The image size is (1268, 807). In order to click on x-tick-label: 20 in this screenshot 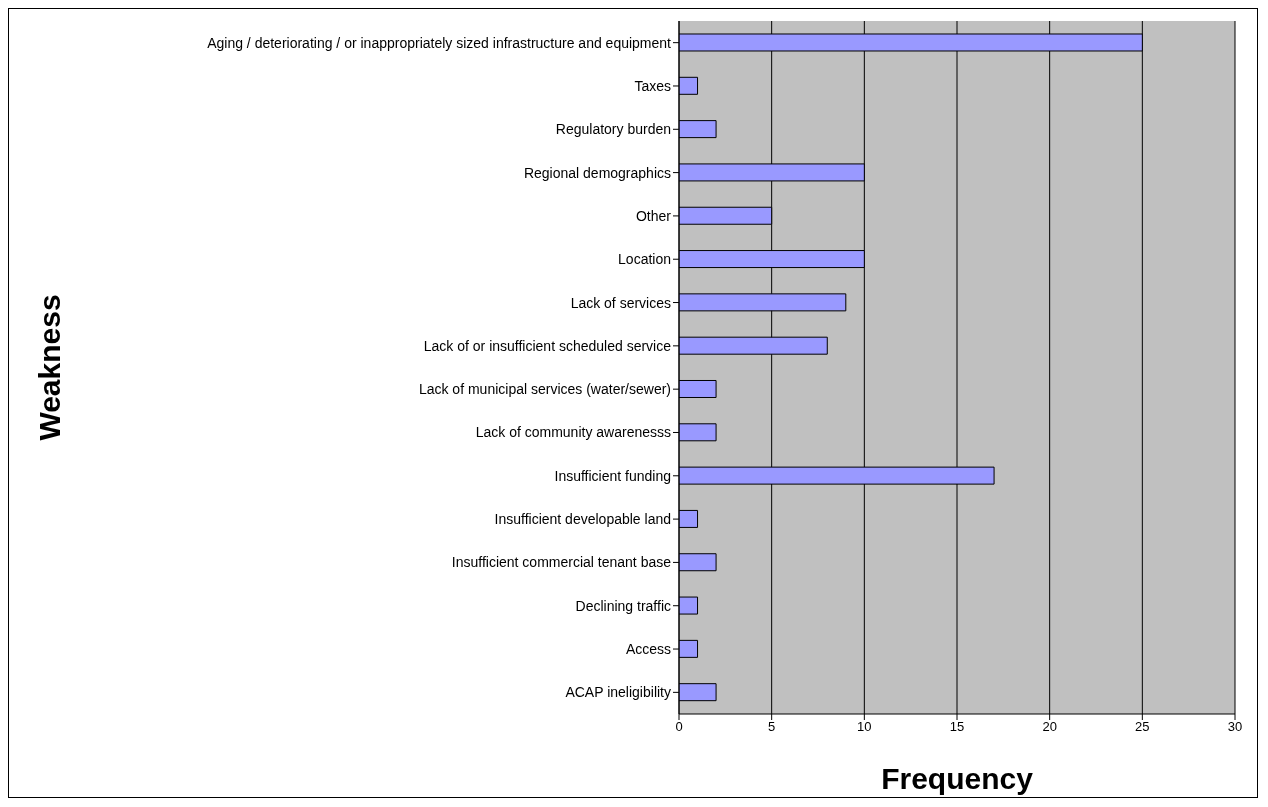, I will do `click(1049, 727)`.